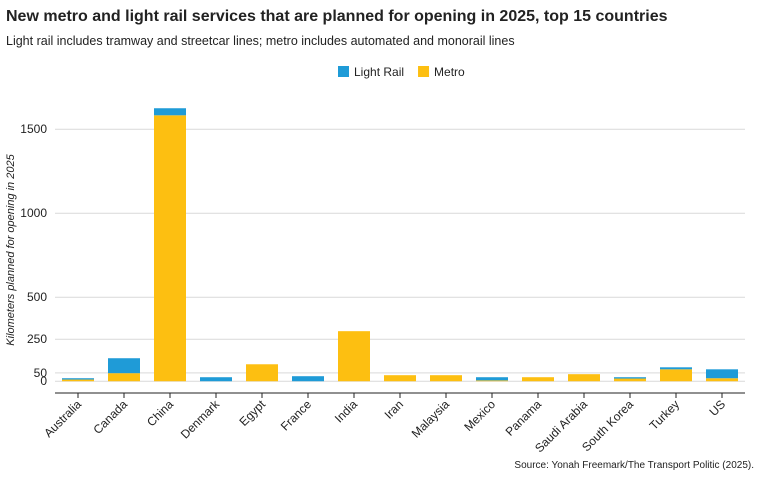  What do you see at coordinates (449, 72) in the screenshot?
I see `legend-label: Metro` at bounding box center [449, 72].